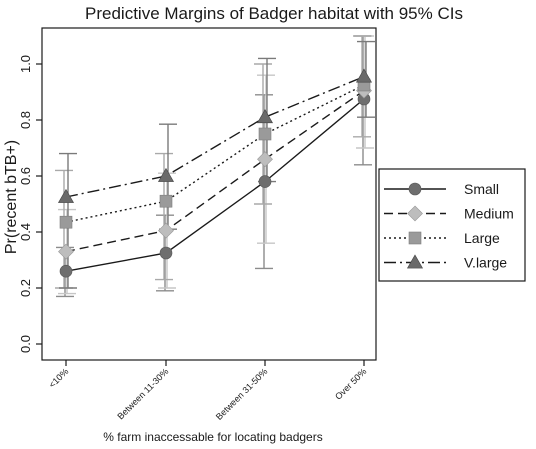  What do you see at coordinates (489, 214) in the screenshot?
I see `legend-label: Medium` at bounding box center [489, 214].